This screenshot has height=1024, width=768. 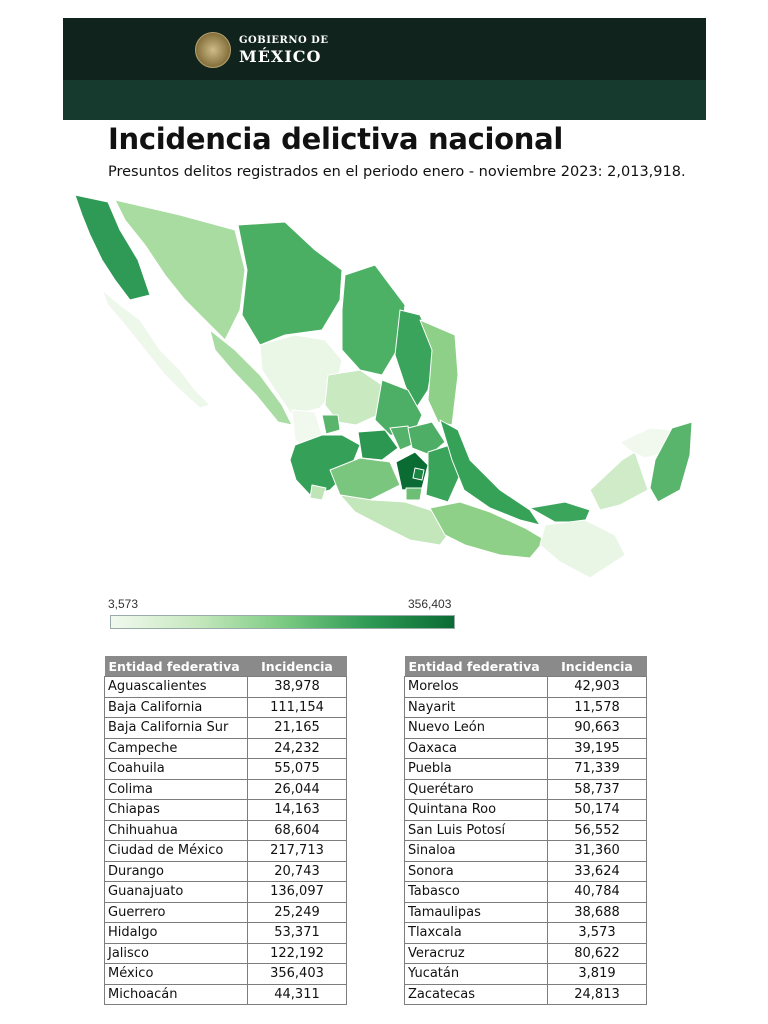 I want to click on state-name-cell: Nayarit, so click(x=476, y=707).